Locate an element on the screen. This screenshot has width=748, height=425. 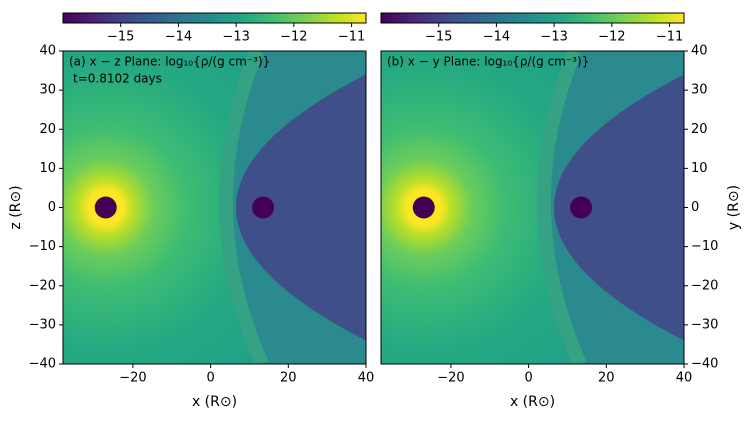
y-axis-label: z (R⊙) is located at coordinates (16, 207).